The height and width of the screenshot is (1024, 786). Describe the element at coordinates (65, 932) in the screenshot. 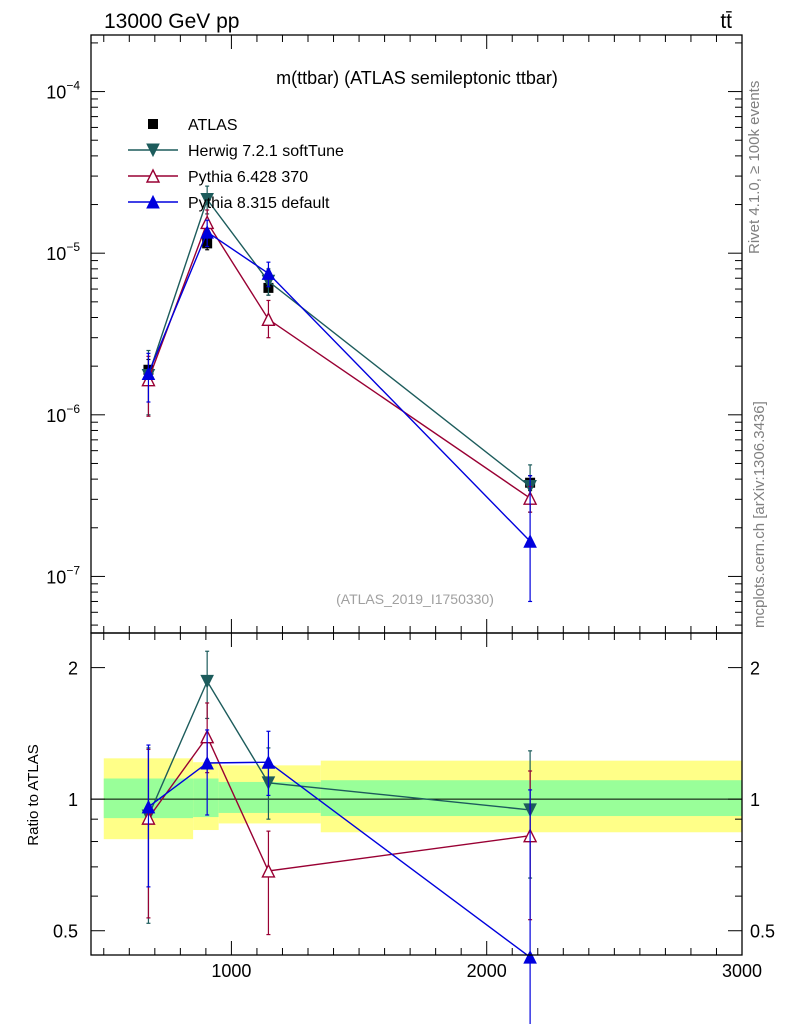

I see `ratio-y-tick-label: 0.5` at that location.